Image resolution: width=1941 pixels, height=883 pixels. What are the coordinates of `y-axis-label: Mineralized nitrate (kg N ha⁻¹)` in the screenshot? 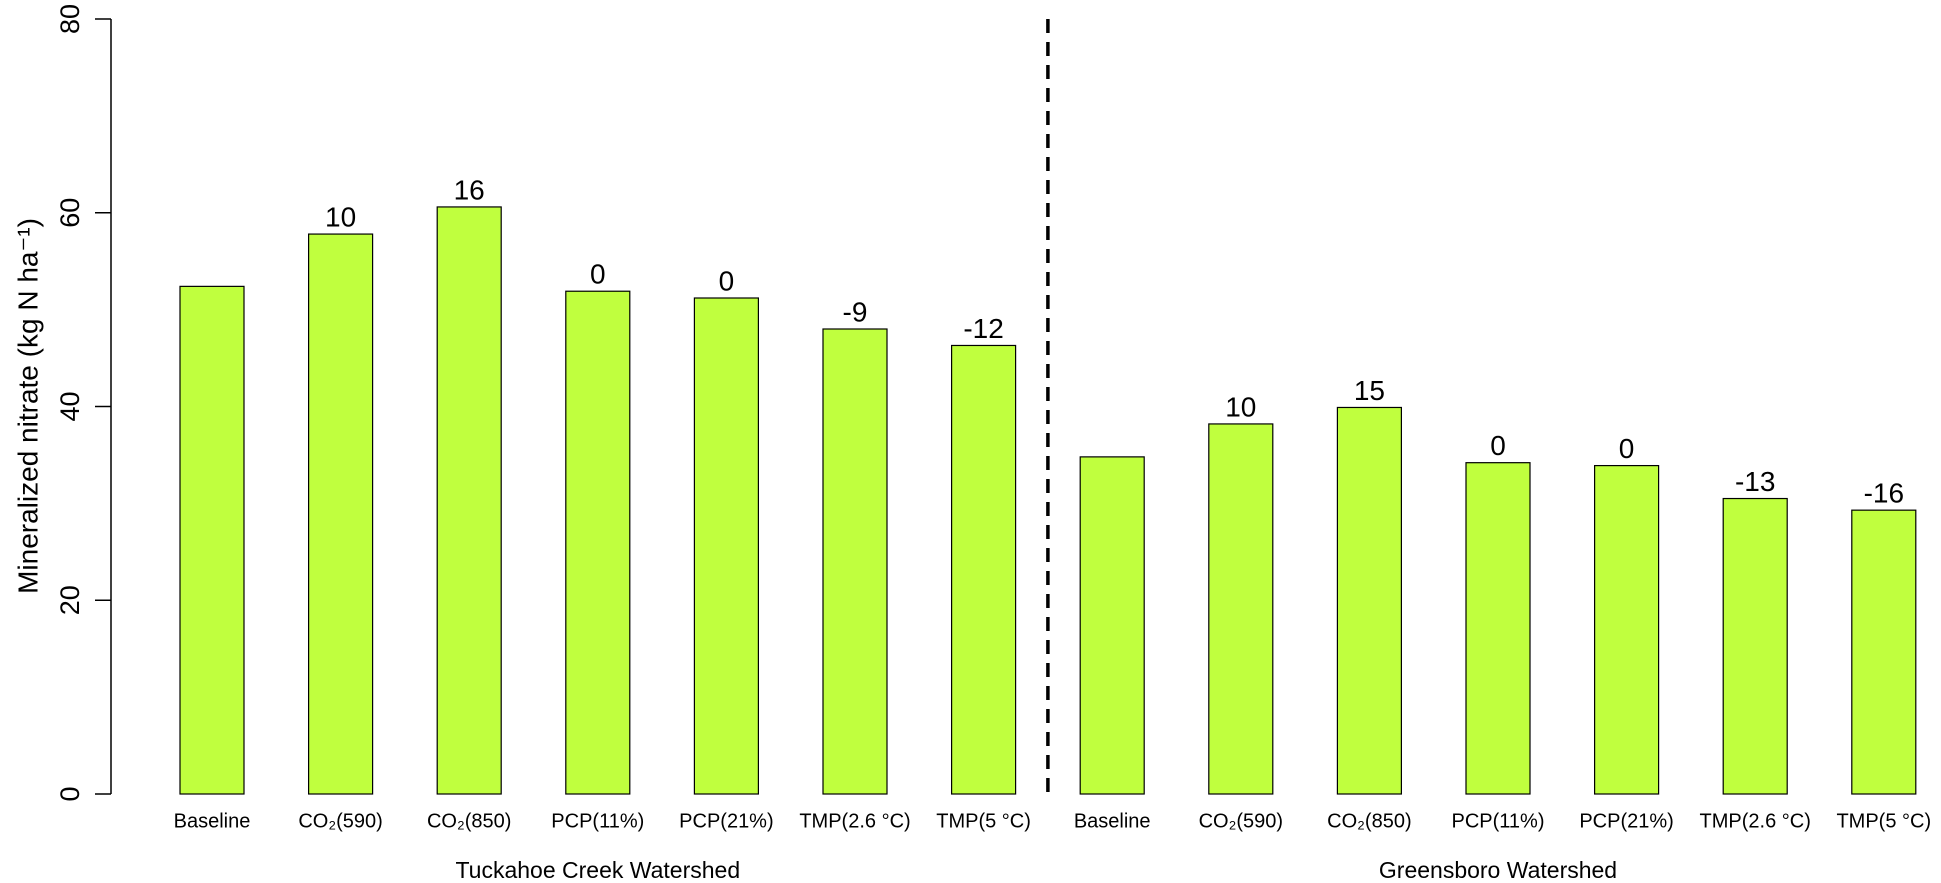 It's located at (27, 406).